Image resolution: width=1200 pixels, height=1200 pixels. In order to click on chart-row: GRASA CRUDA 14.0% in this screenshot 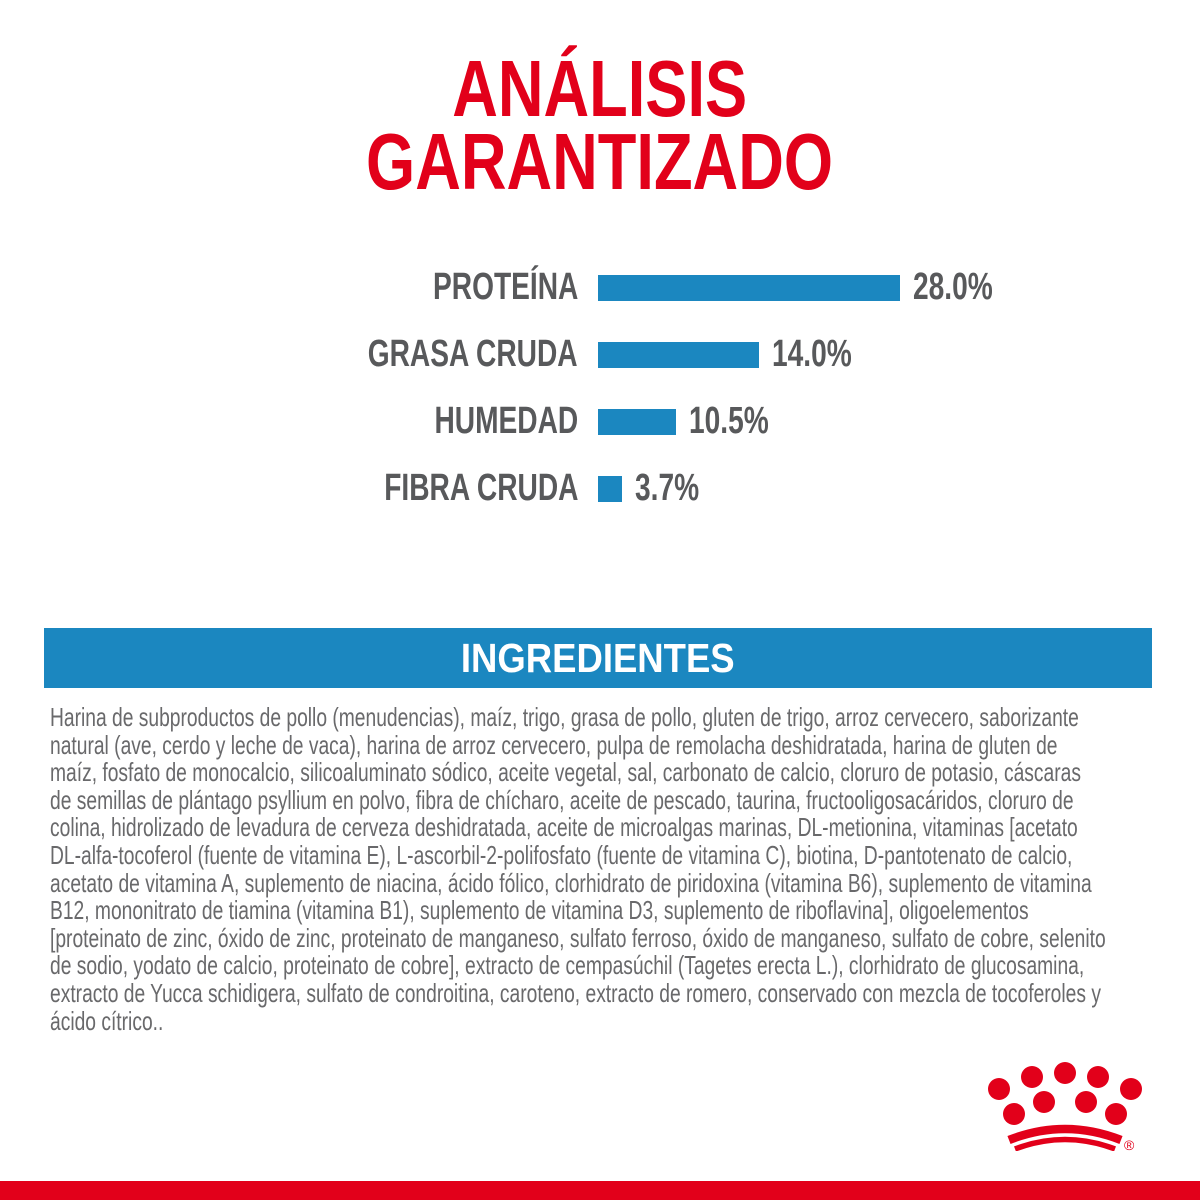, I will do `click(600, 354)`.